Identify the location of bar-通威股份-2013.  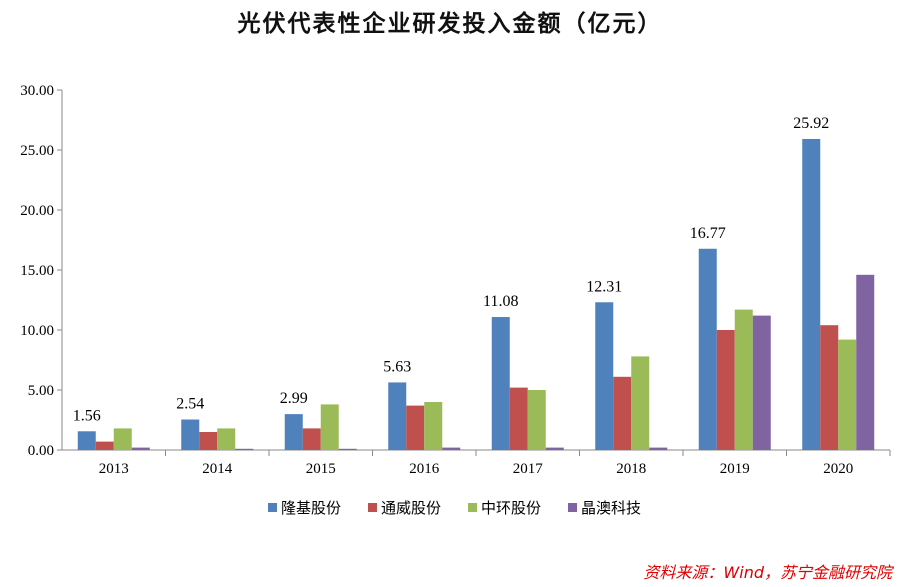
(104, 445).